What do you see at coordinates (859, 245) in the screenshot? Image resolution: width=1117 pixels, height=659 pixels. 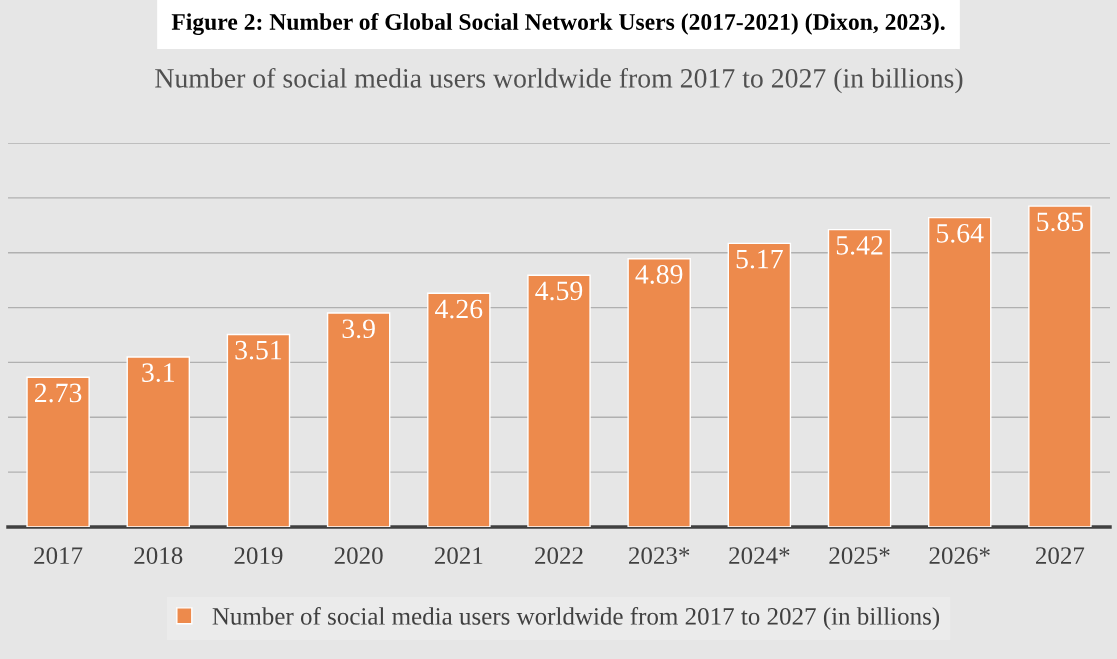 I see `data-label: 5.42` at bounding box center [859, 245].